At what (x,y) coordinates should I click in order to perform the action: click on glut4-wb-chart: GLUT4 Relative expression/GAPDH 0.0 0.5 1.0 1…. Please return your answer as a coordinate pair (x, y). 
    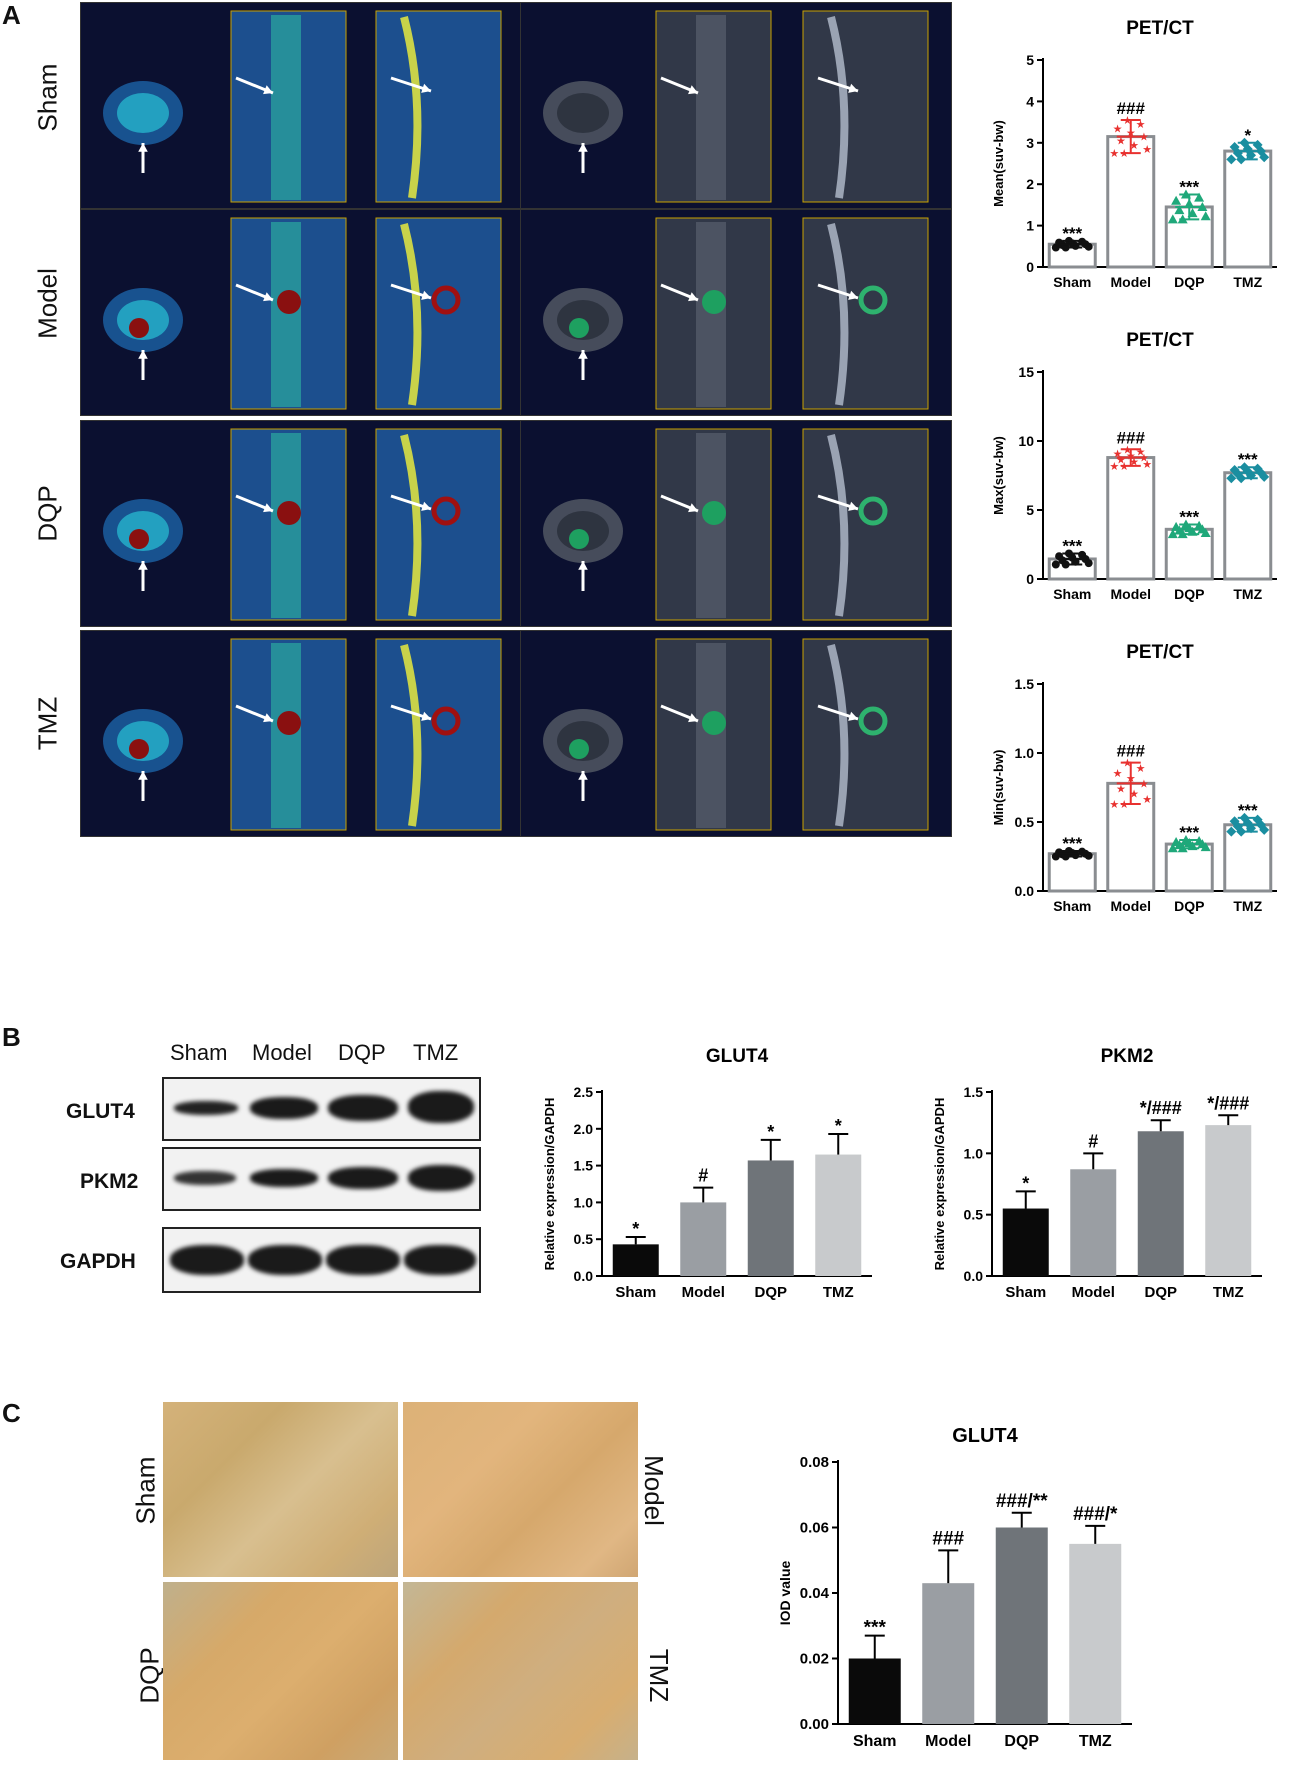
    Looking at the image, I should click on (710, 1176).